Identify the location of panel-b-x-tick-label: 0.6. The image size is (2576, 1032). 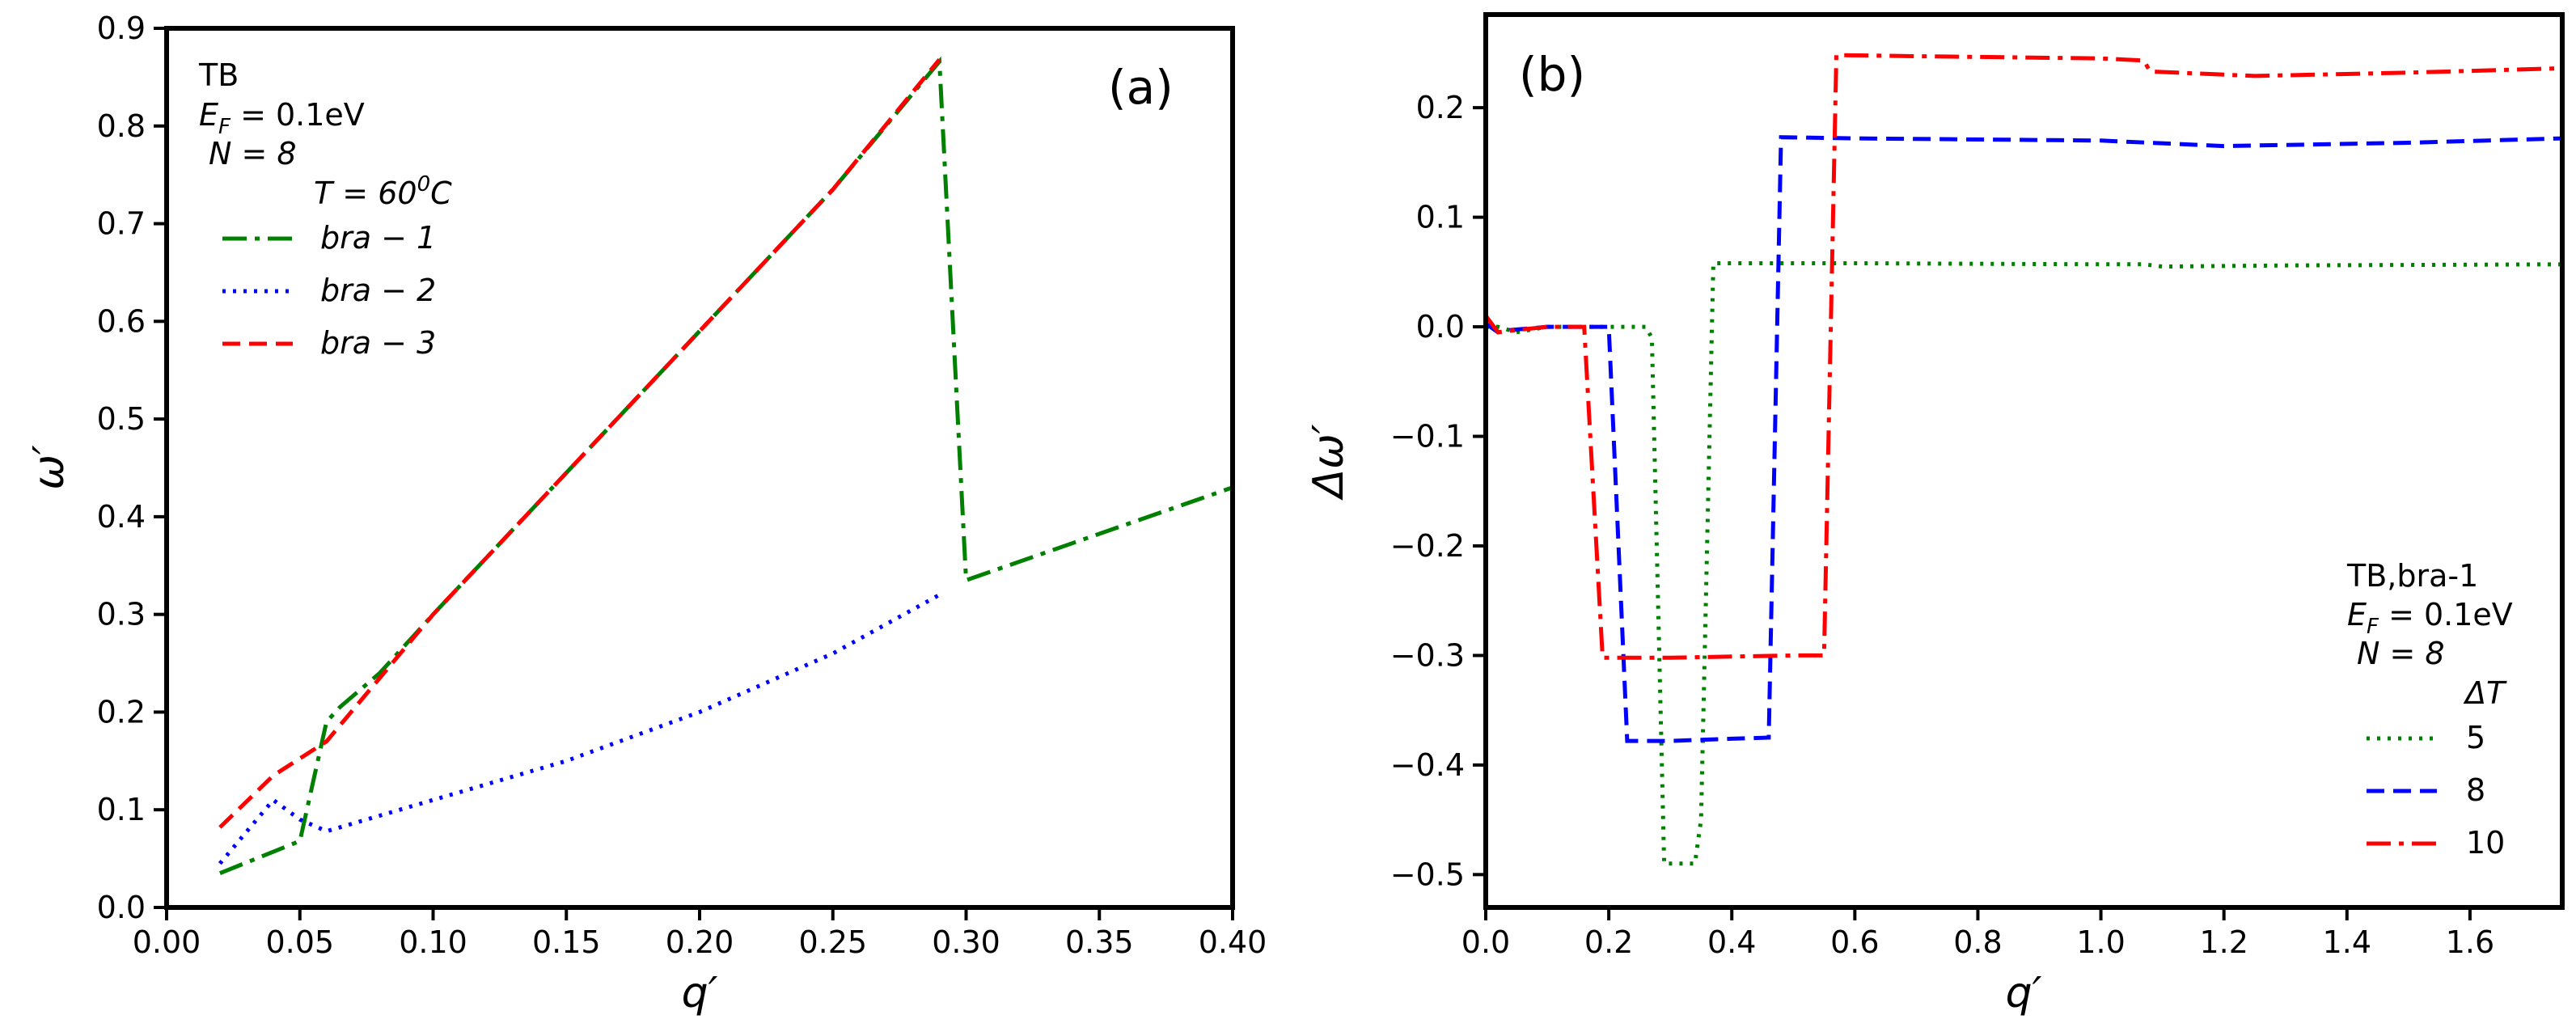
(1855, 942).